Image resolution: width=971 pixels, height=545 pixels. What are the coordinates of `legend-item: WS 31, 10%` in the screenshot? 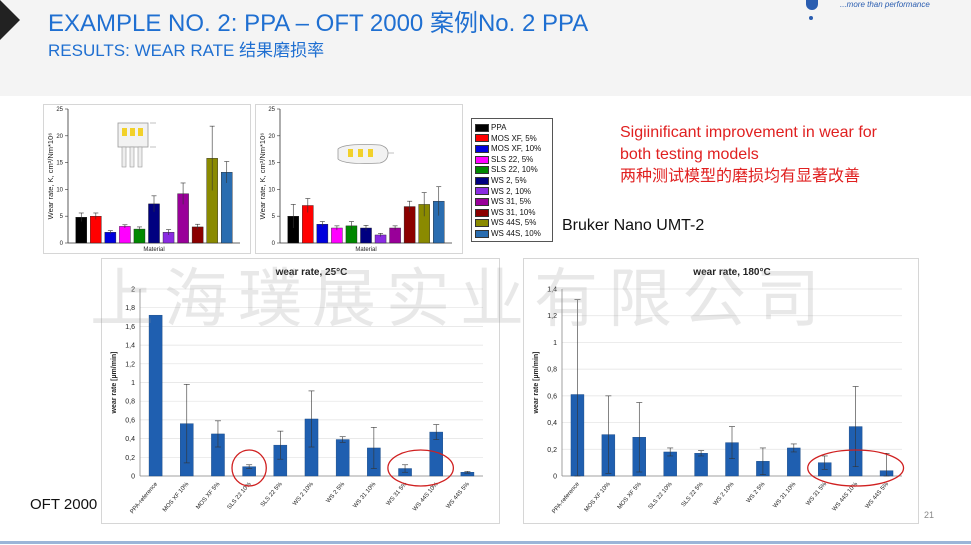 It's located at (505, 213).